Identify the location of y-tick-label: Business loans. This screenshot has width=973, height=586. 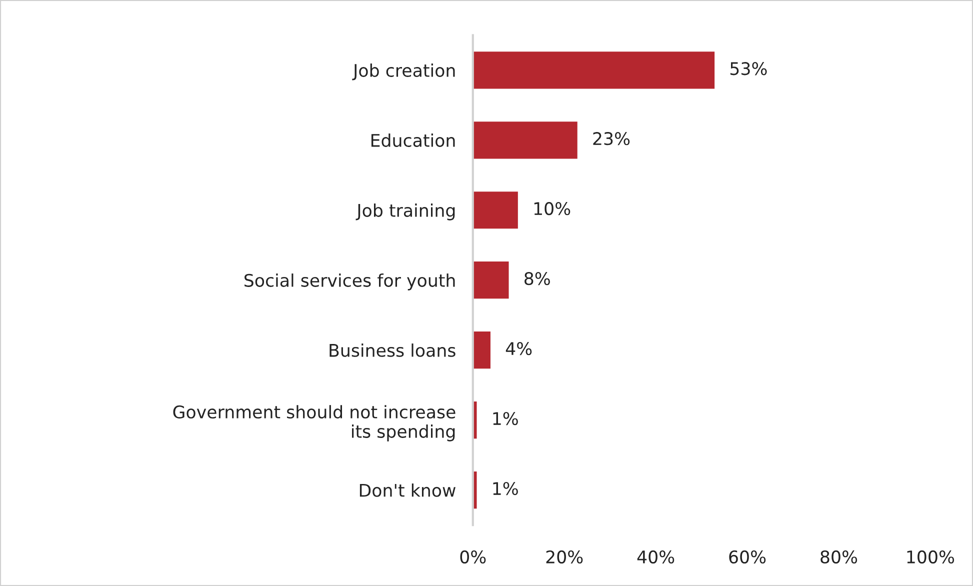
(393, 350).